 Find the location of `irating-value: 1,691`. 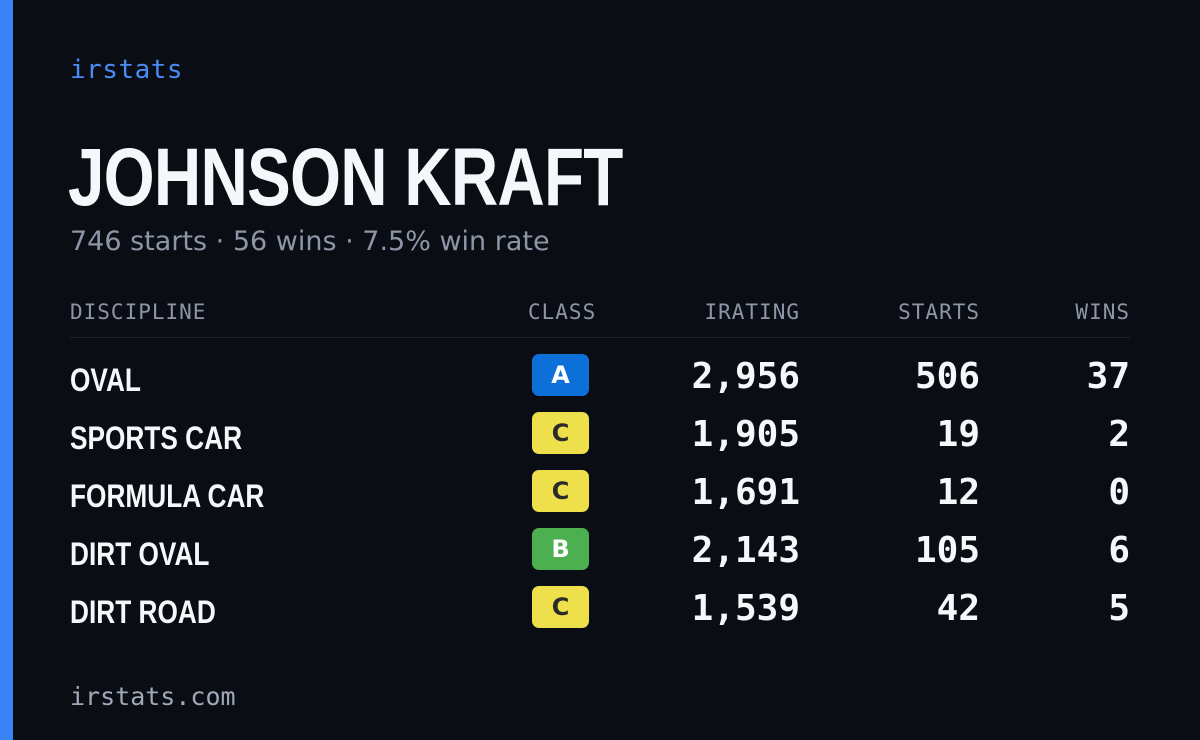

irating-value: 1,691 is located at coordinates (745, 492).